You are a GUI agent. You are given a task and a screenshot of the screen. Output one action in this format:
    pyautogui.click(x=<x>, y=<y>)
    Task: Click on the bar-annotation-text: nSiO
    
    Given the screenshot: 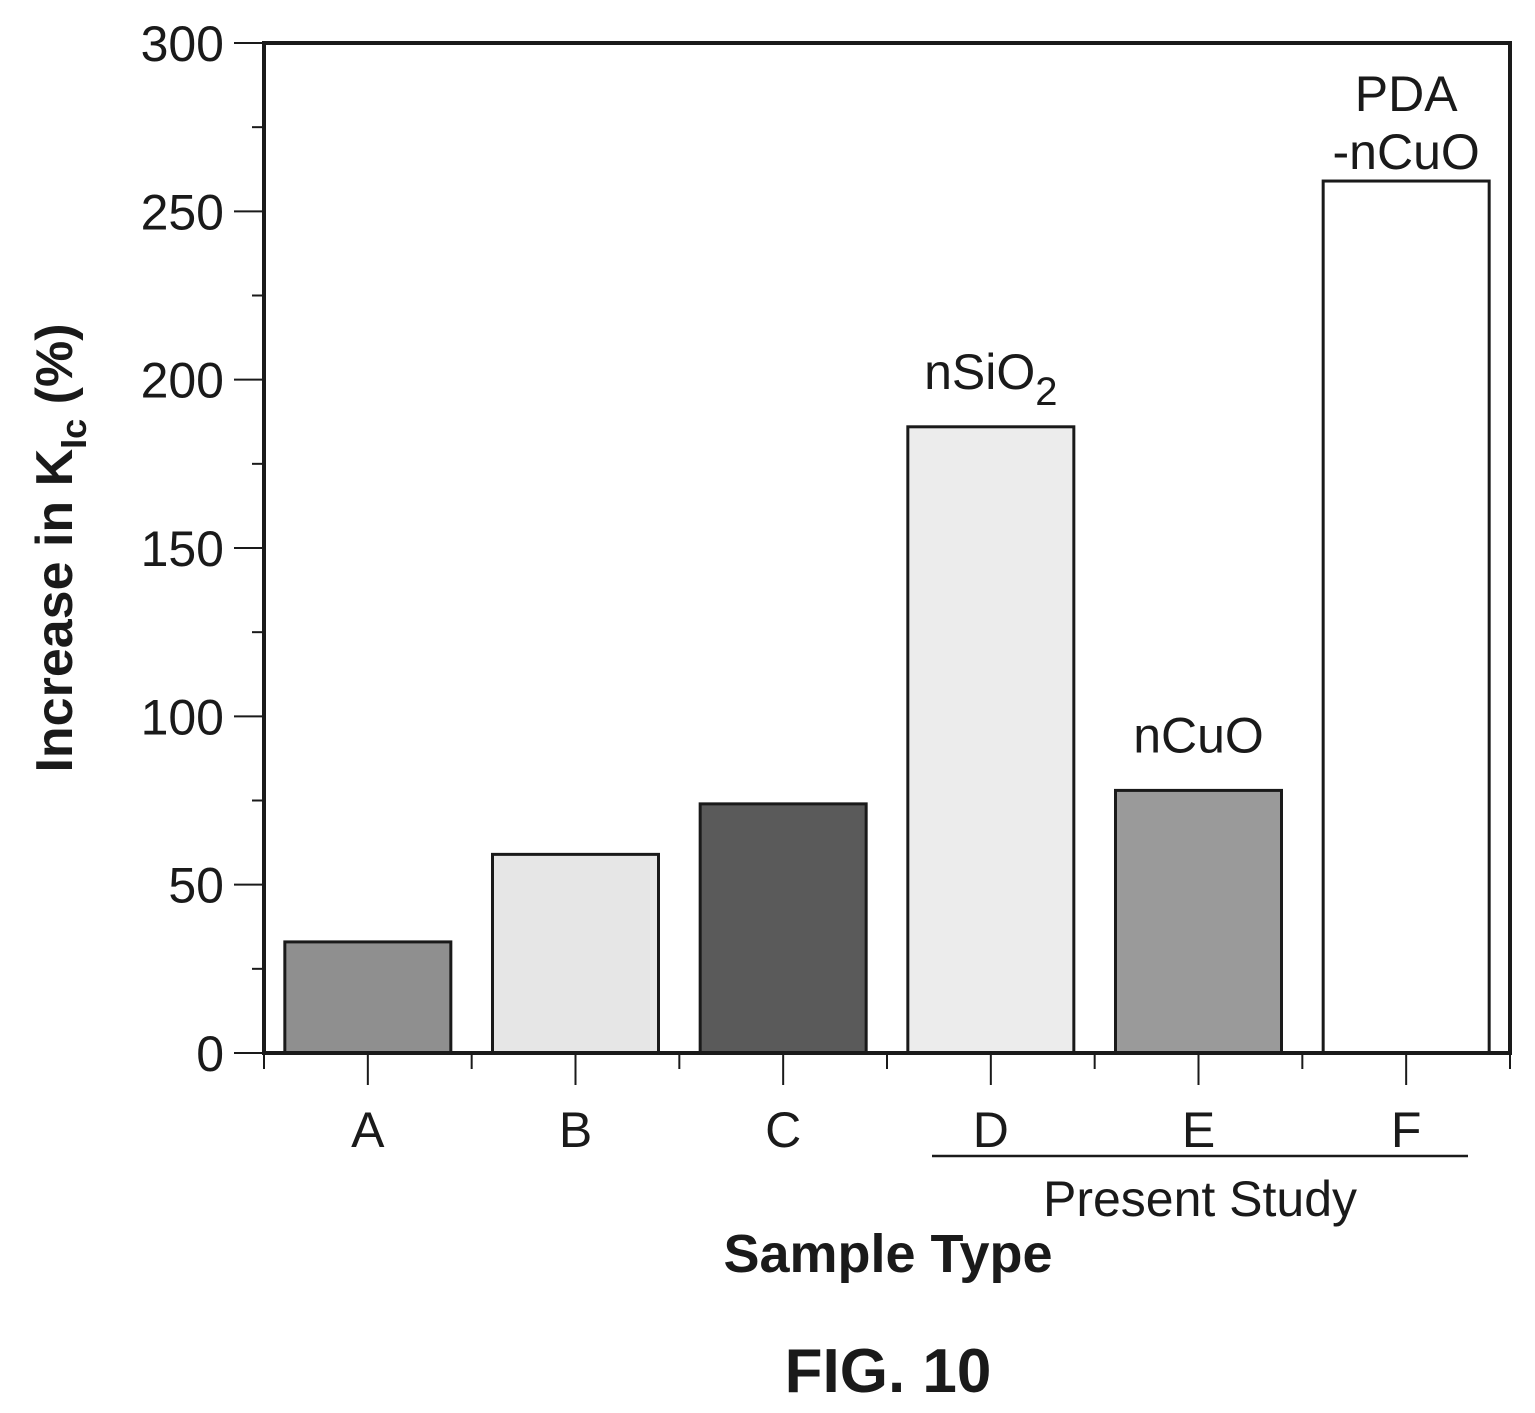 What is the action you would take?
    pyautogui.click(x=979, y=372)
    